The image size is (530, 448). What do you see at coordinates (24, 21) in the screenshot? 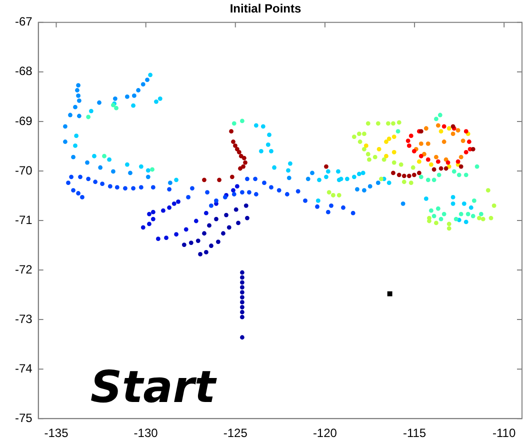
I see `y-tick-label: -67` at bounding box center [24, 21].